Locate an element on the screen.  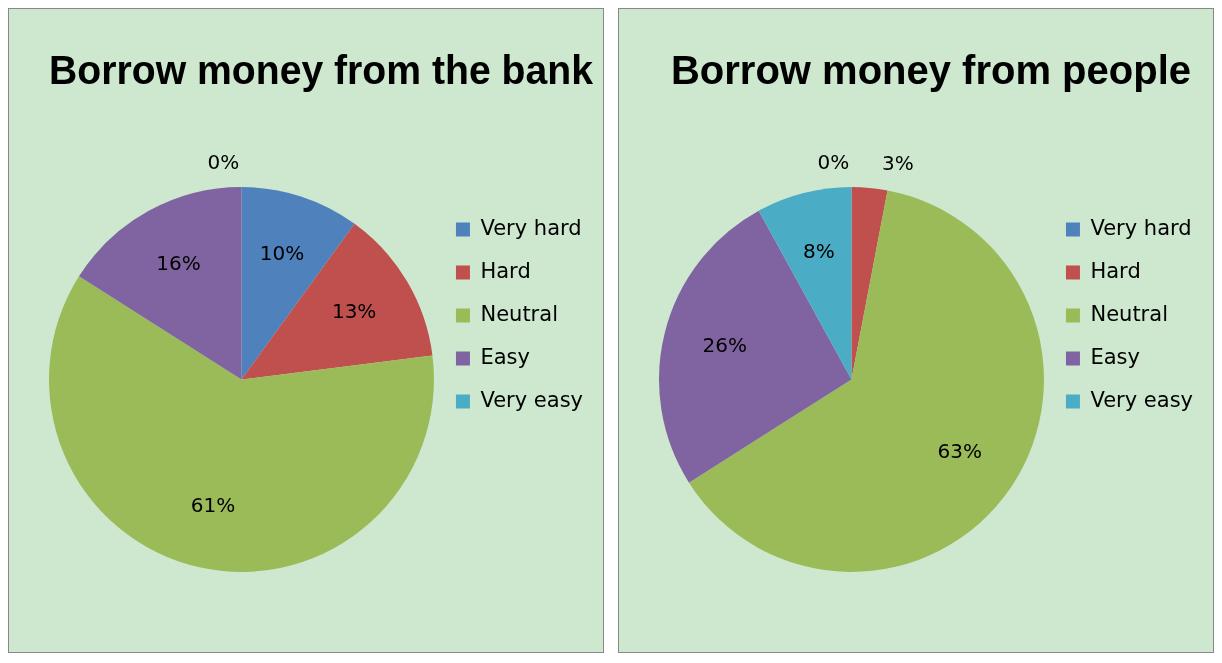
data-label: 16% is located at coordinates (178, 263).